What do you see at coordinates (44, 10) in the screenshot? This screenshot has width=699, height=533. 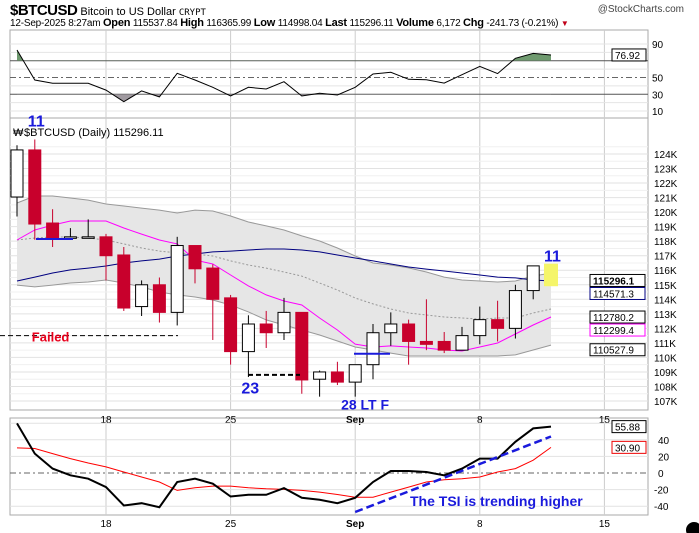 I see `symbol: $BTCUSD` at bounding box center [44, 10].